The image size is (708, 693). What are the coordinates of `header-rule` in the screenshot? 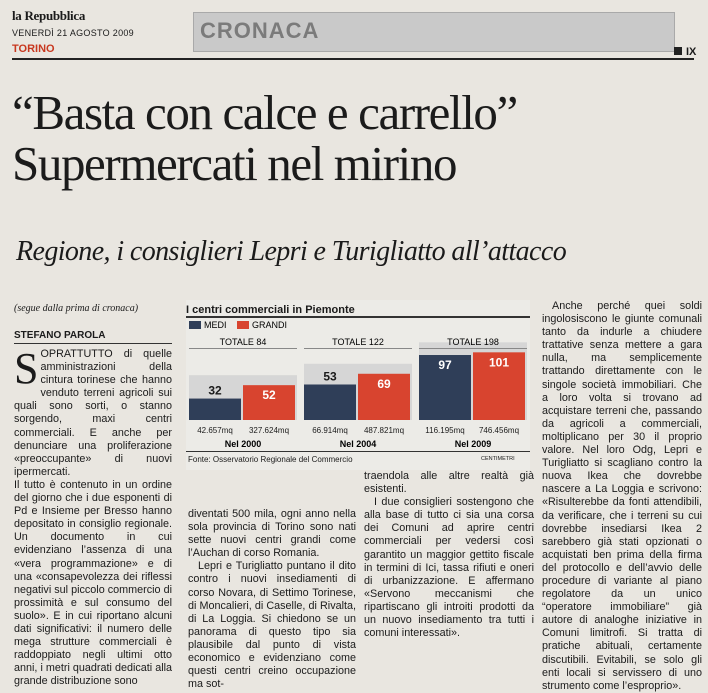 It's located at (353, 59).